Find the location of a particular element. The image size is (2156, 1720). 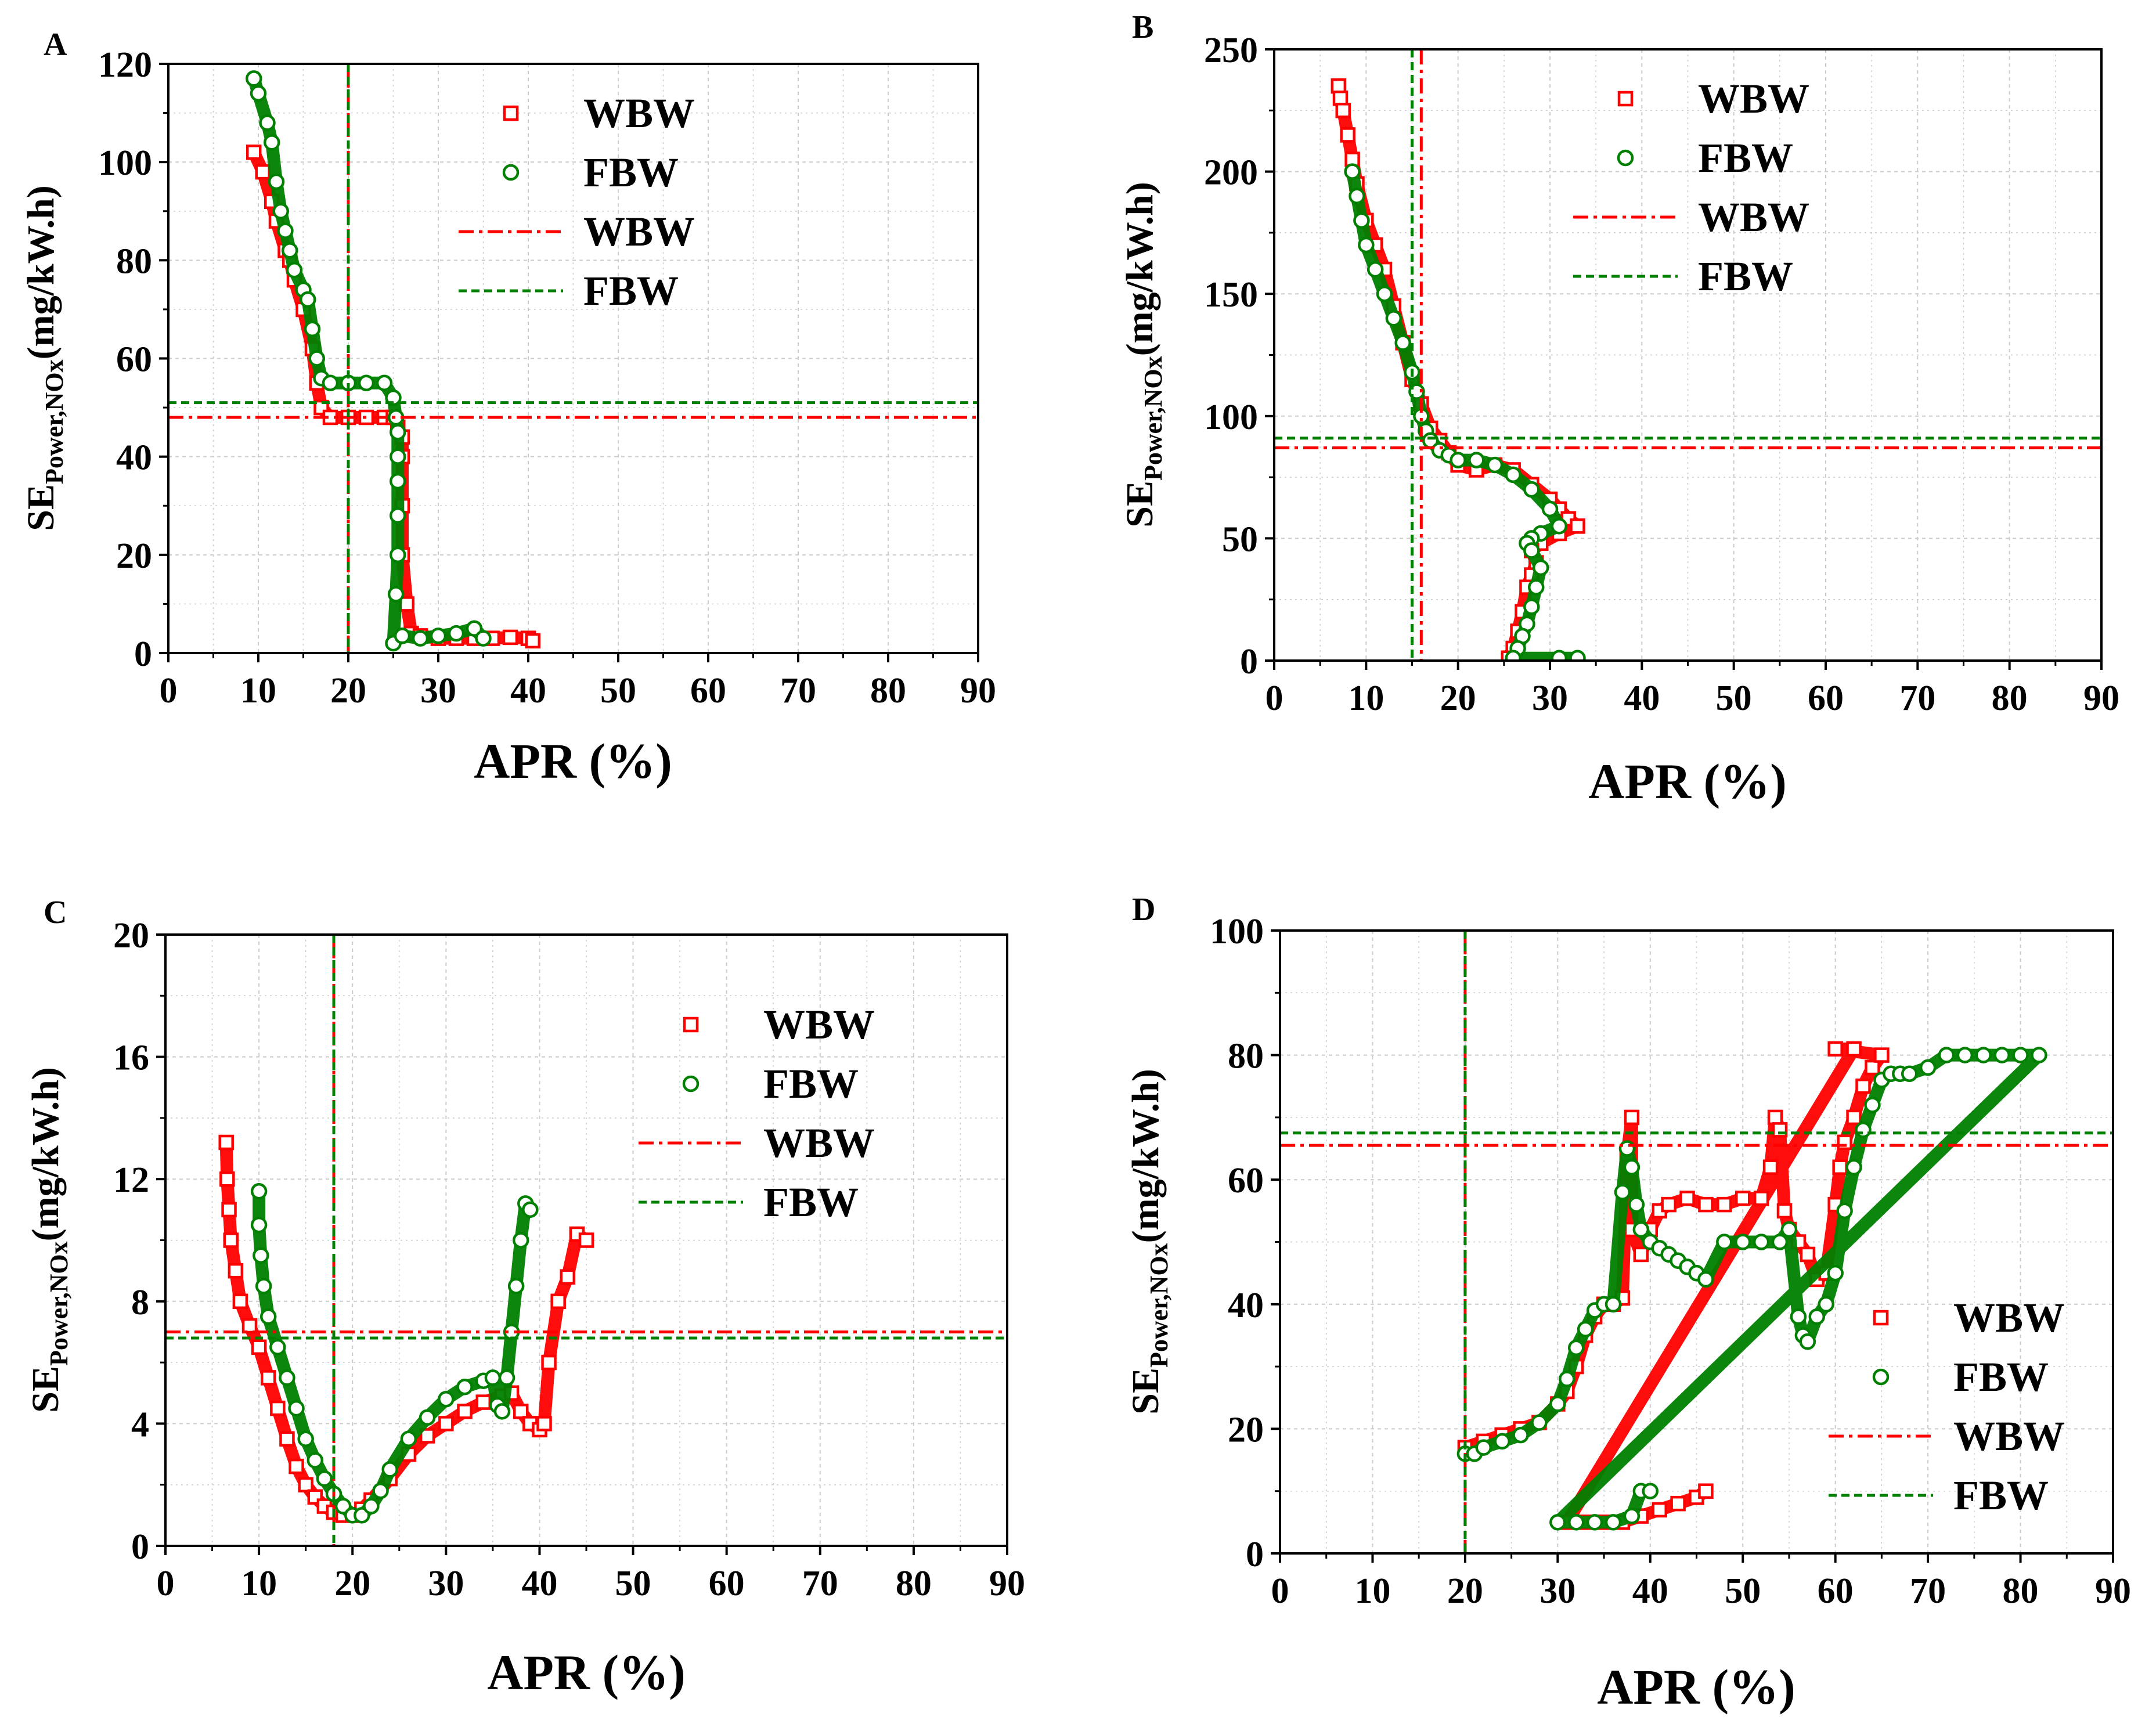

y-axis-title-sub: Power,NOx is located at coordinates (1159, 1305).